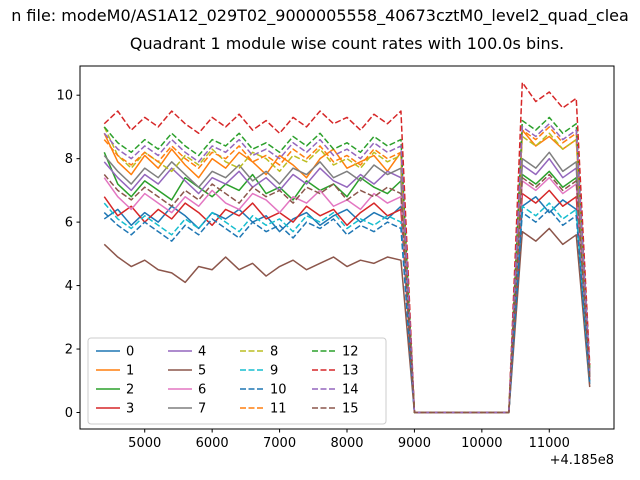 The image size is (640, 480). What do you see at coordinates (130, 390) in the screenshot?
I see `legend-label-2: 2` at bounding box center [130, 390].